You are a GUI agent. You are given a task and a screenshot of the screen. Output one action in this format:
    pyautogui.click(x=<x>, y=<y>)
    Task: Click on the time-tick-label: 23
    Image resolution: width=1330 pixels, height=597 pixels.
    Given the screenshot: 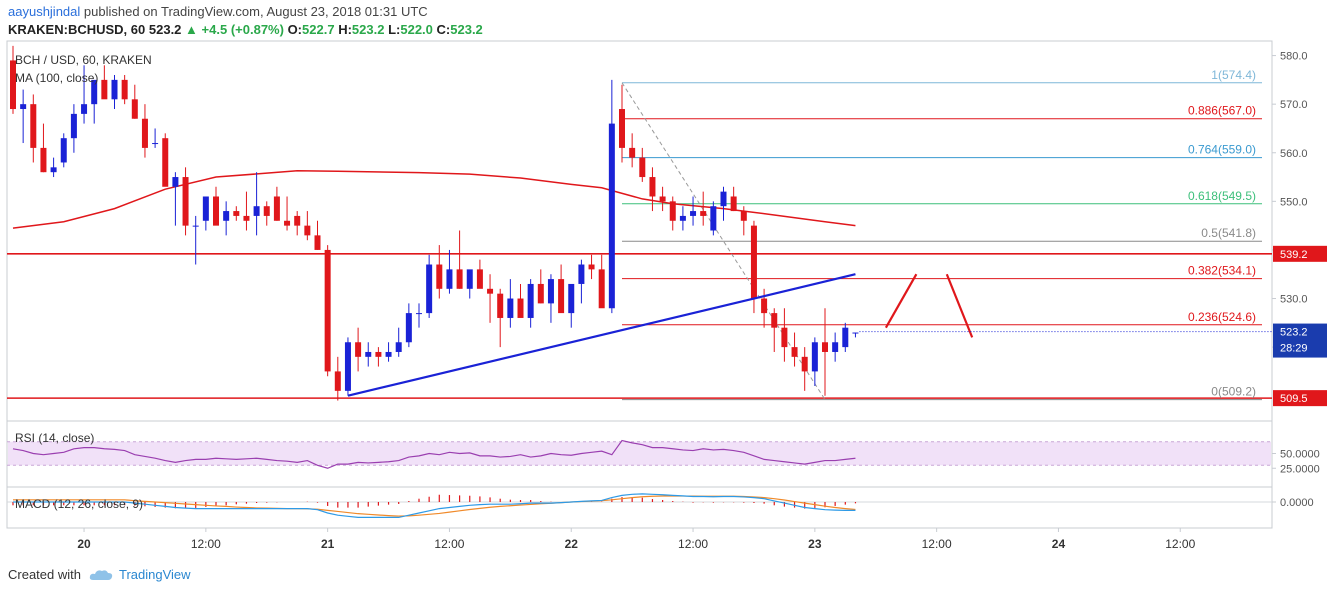 What is the action you would take?
    pyautogui.click(x=815, y=544)
    